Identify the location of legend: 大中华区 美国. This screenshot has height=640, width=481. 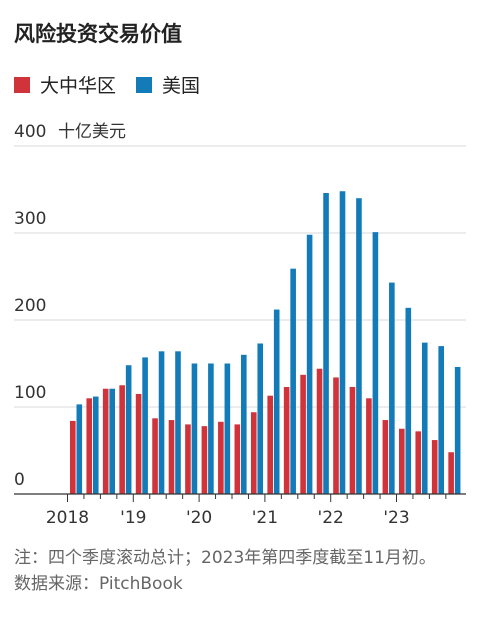
(117, 84).